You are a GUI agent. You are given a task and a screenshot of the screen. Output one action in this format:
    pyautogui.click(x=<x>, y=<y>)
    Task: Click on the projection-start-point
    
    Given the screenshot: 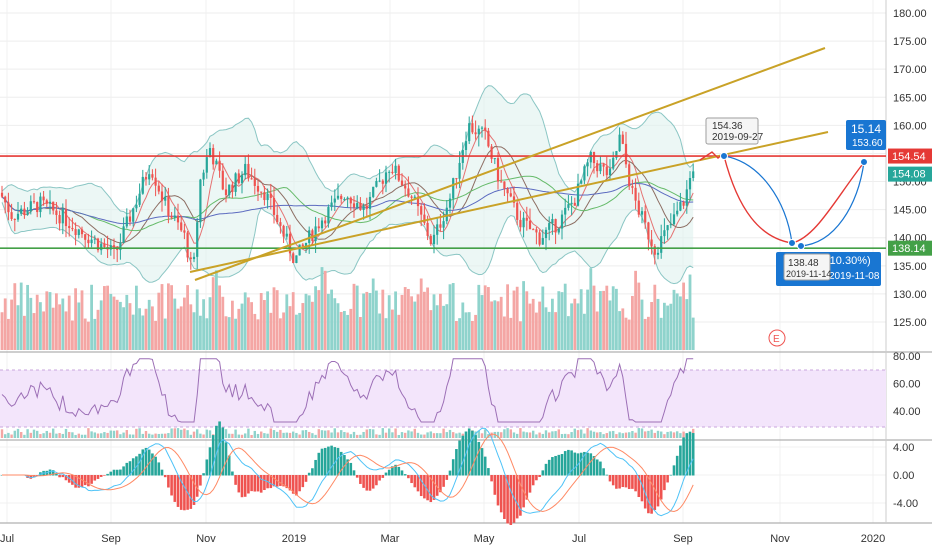 What is the action you would take?
    pyautogui.click(x=724, y=156)
    